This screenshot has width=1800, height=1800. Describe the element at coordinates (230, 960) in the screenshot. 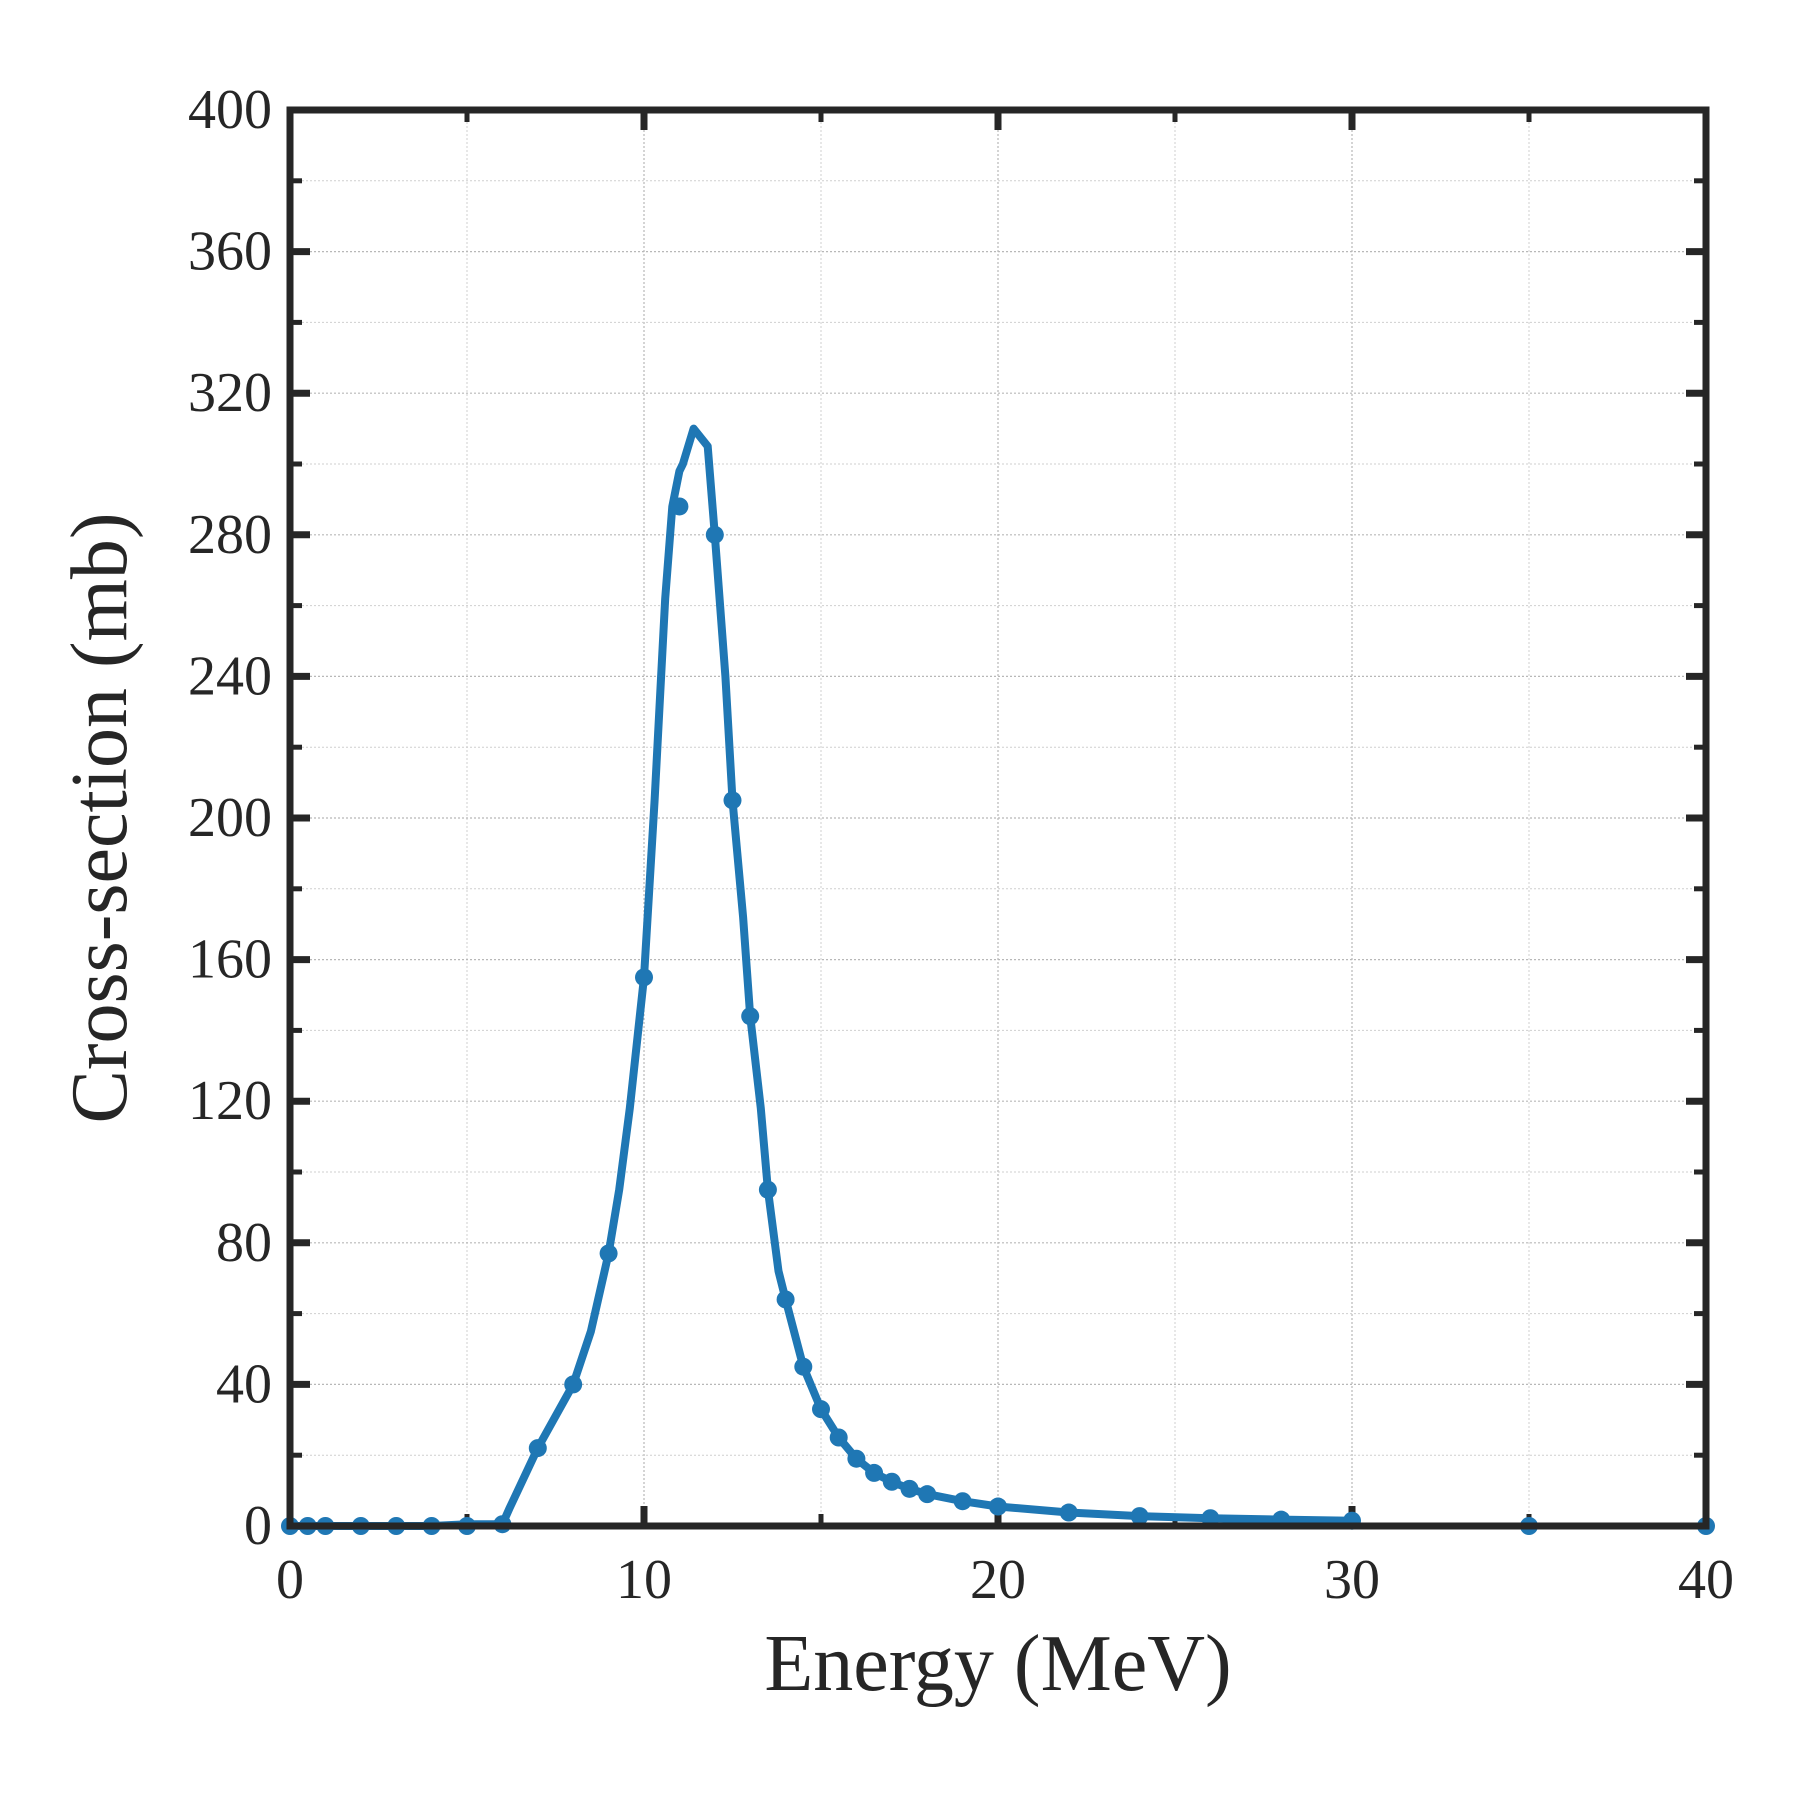

I see `y-tick-label: 160` at that location.